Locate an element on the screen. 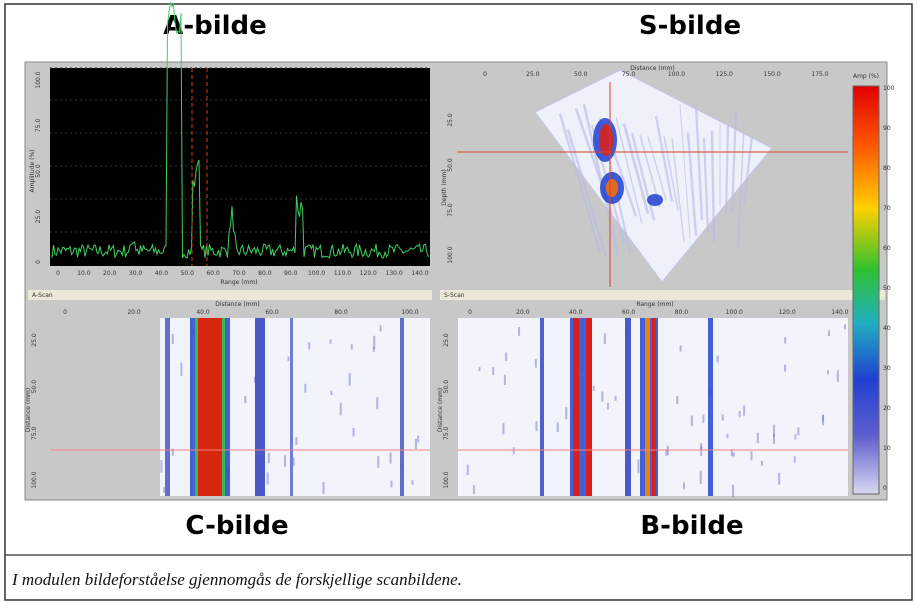 Image resolution: width=917 pixels, height=604 pixels. y-tick-label: 0 is located at coordinates (38, 262).